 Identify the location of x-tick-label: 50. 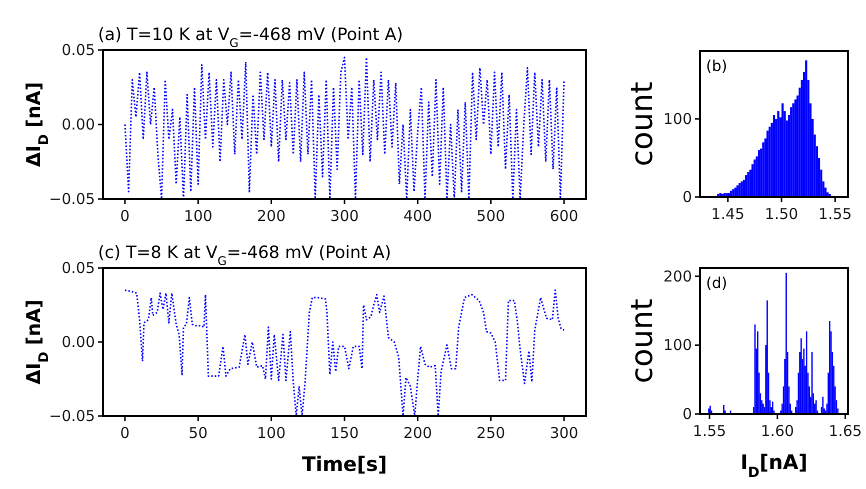
(198, 433).